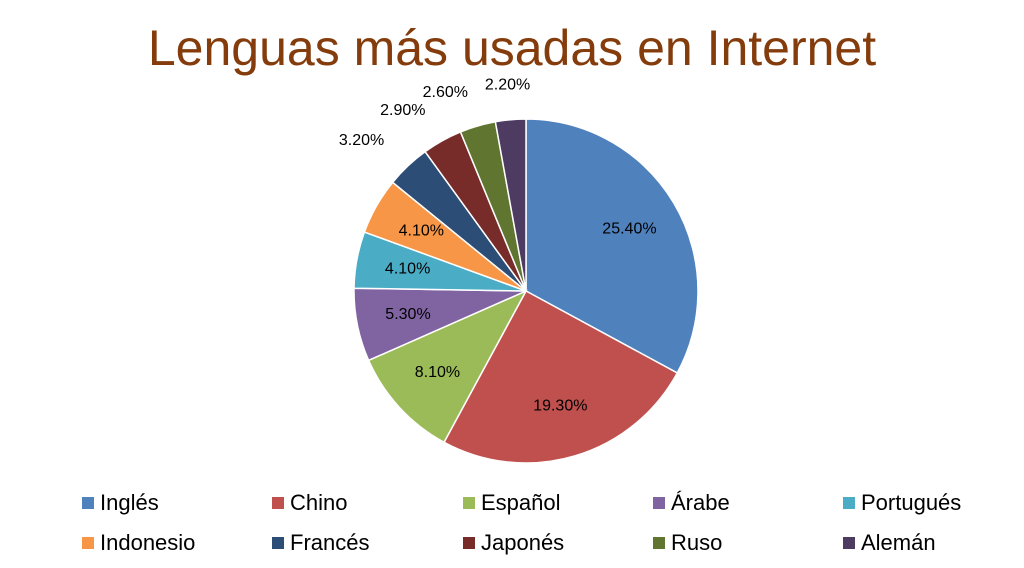 The width and height of the screenshot is (1024, 568). Describe the element at coordinates (147, 542) in the screenshot. I see `legend-label: Indonesio` at that location.